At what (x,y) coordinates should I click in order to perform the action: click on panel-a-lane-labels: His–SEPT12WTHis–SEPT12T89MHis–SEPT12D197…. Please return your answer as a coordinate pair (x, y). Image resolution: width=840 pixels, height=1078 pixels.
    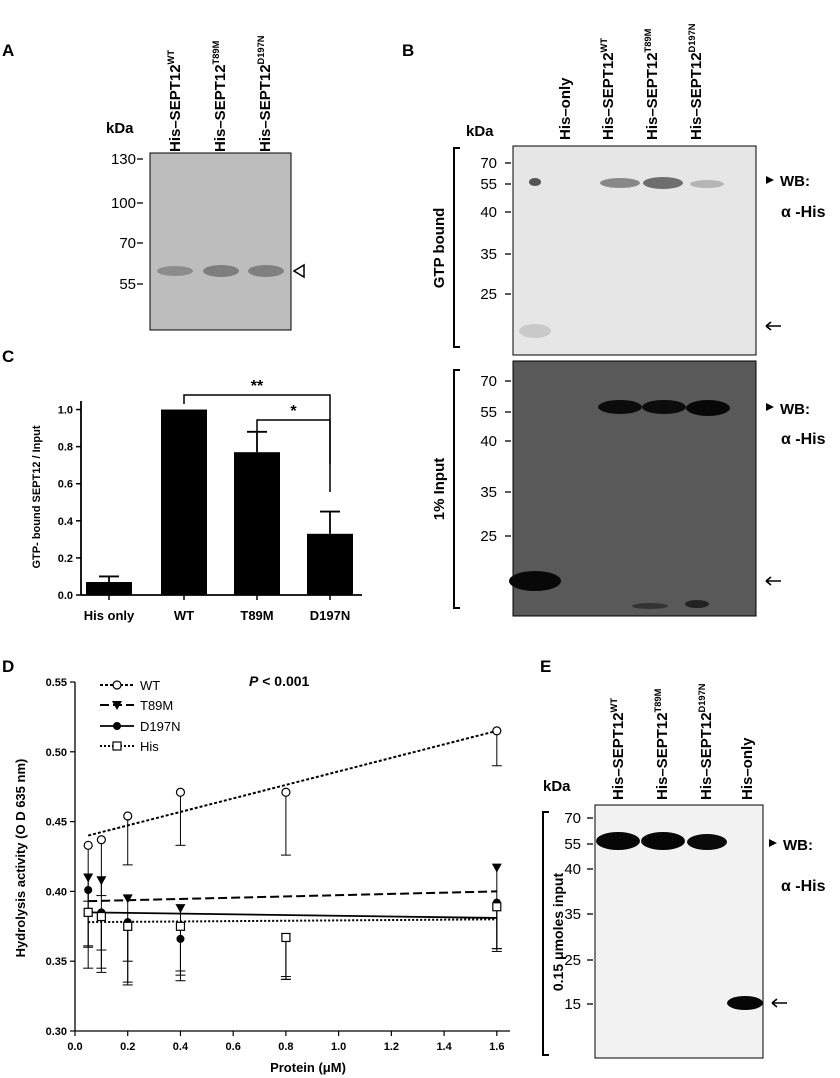
    Looking at the image, I should click on (220, 93).